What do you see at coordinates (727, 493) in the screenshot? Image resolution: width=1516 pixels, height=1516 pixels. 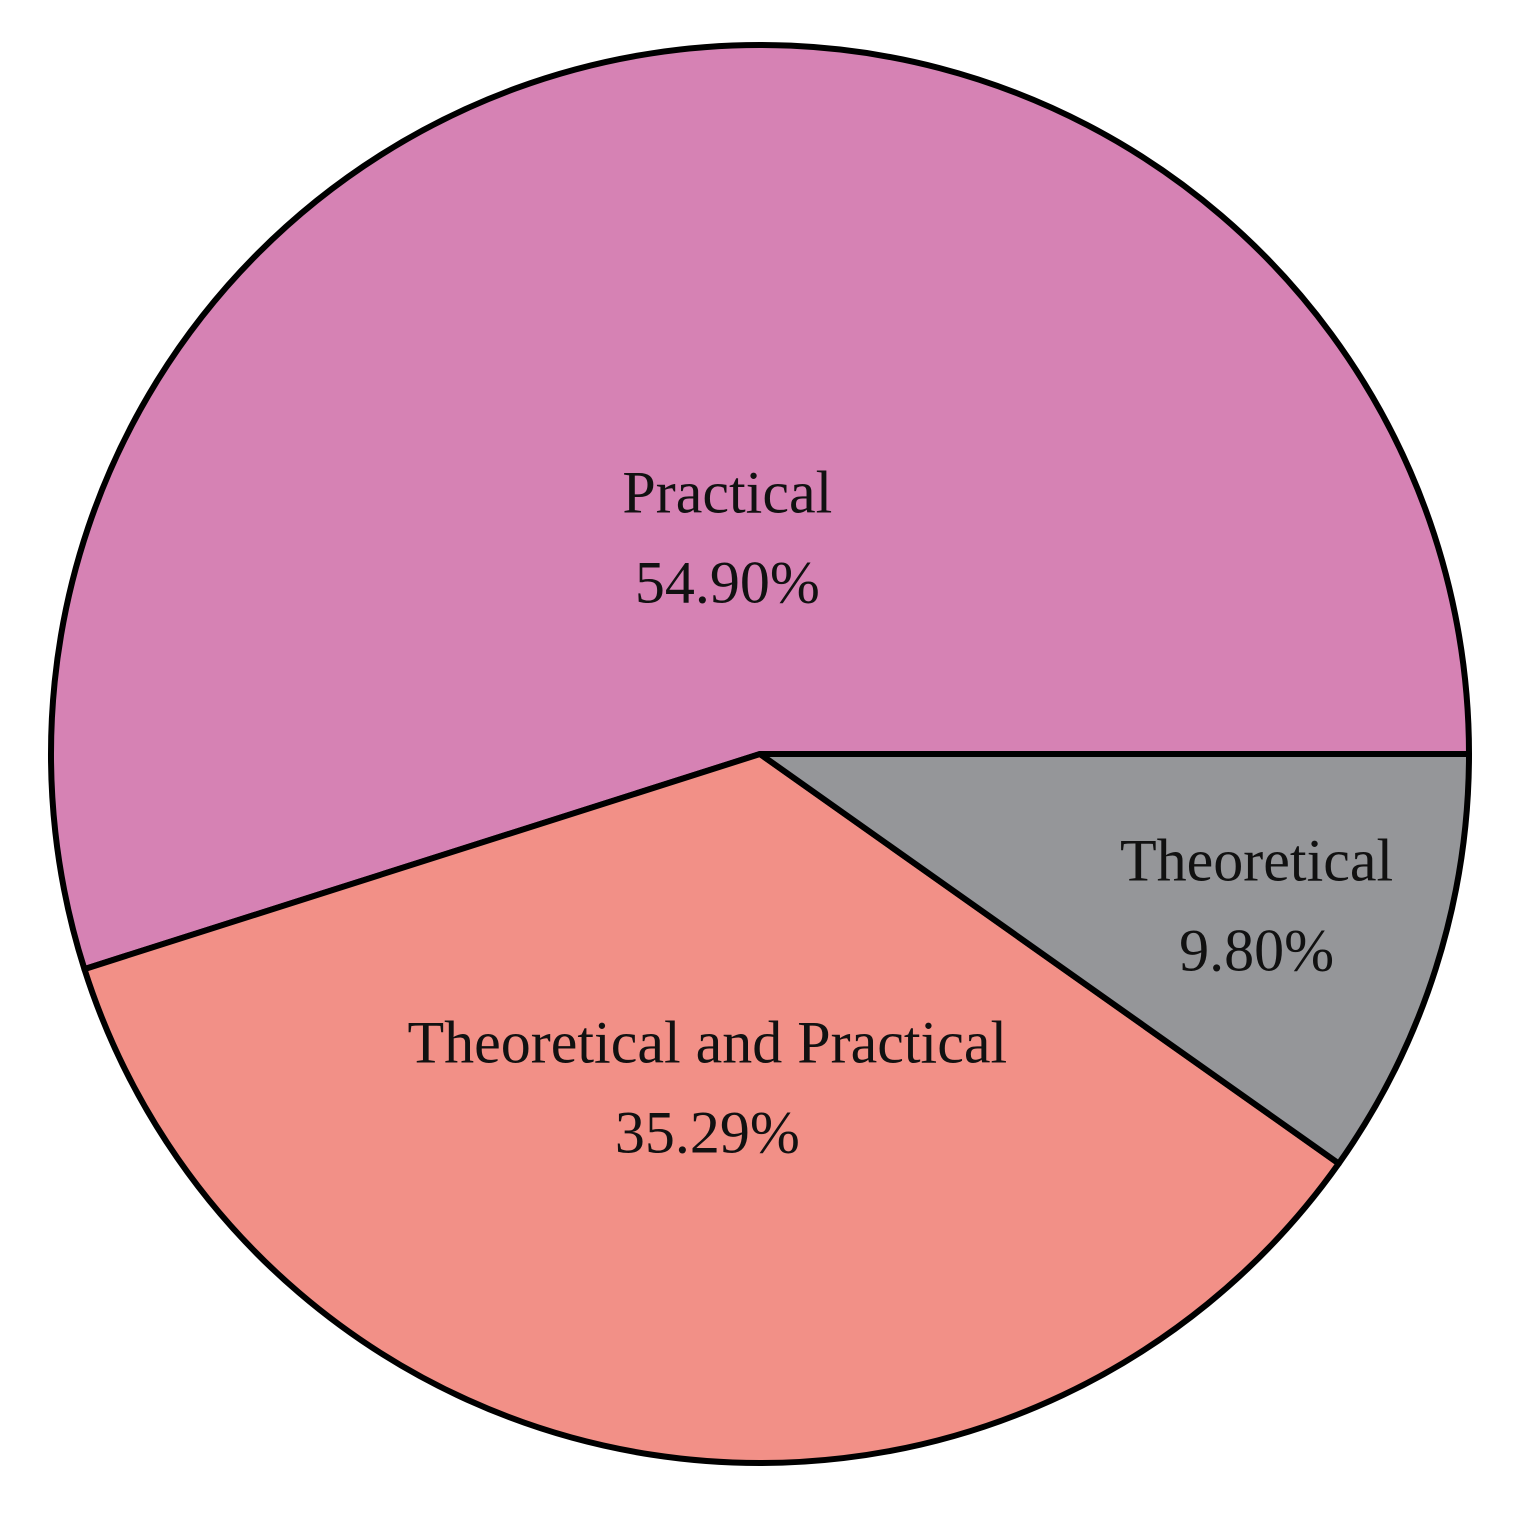 I see `slice-label: Practical` at bounding box center [727, 493].